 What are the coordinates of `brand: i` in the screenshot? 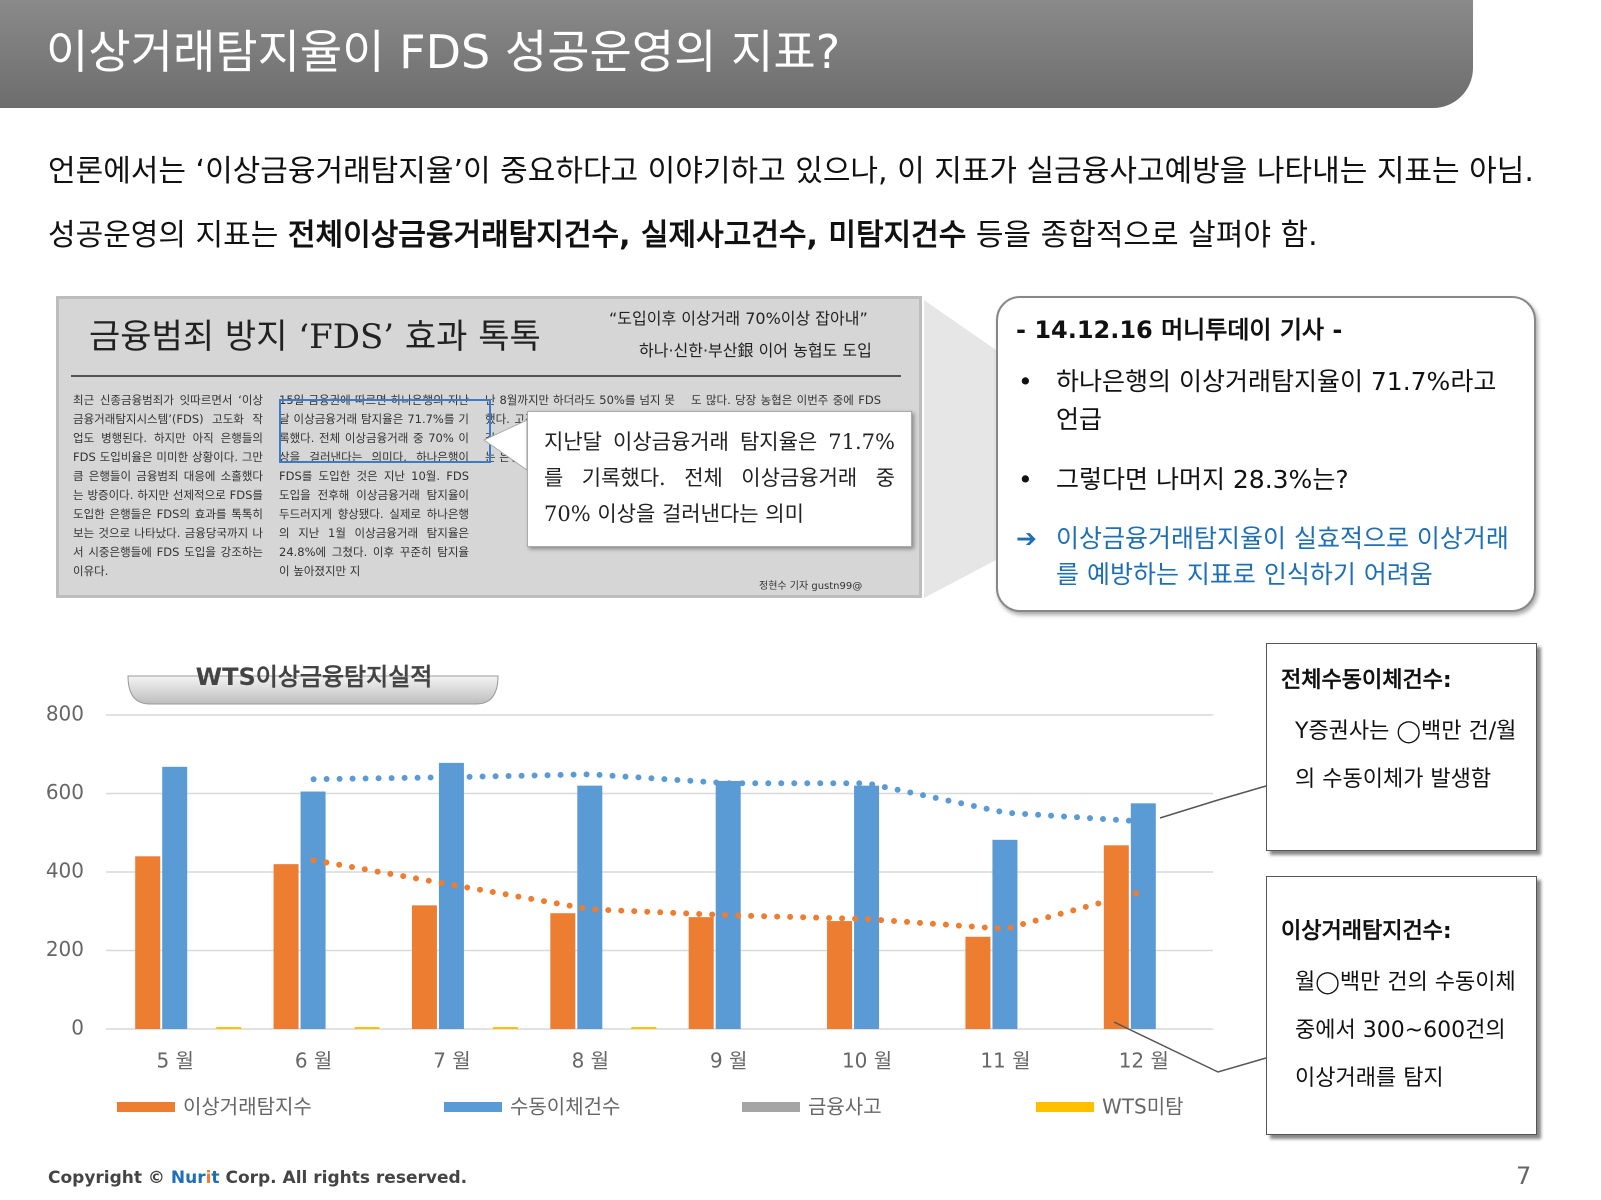 It's located at (208, 1178).